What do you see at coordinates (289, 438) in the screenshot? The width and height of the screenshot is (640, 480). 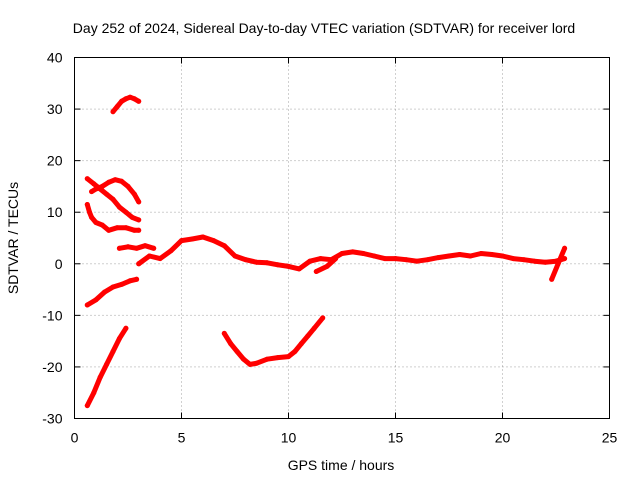 I see `x-tick-label: 10` at bounding box center [289, 438].